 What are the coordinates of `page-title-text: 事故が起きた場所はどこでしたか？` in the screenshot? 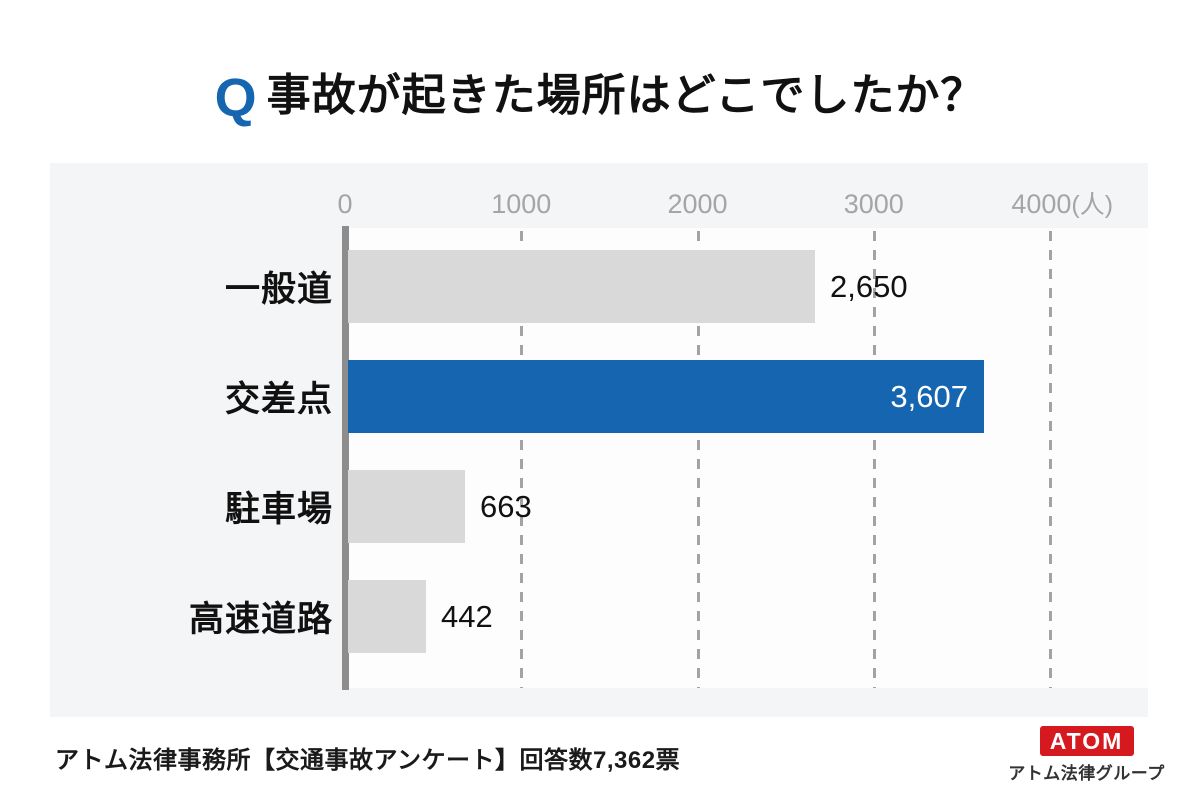 It's located at (626, 95).